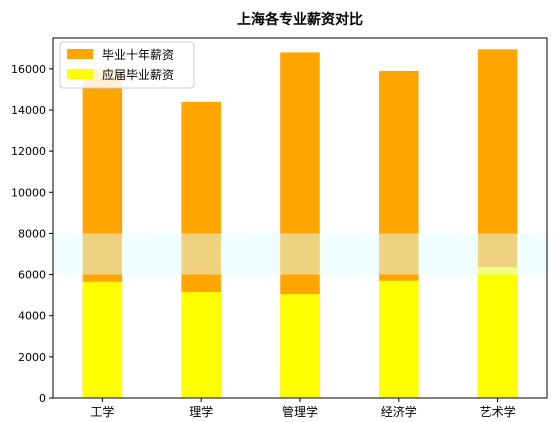 The image size is (557, 422). Describe the element at coordinates (28, 151) in the screenshot. I see `y-tick-label-6: 12000` at that location.